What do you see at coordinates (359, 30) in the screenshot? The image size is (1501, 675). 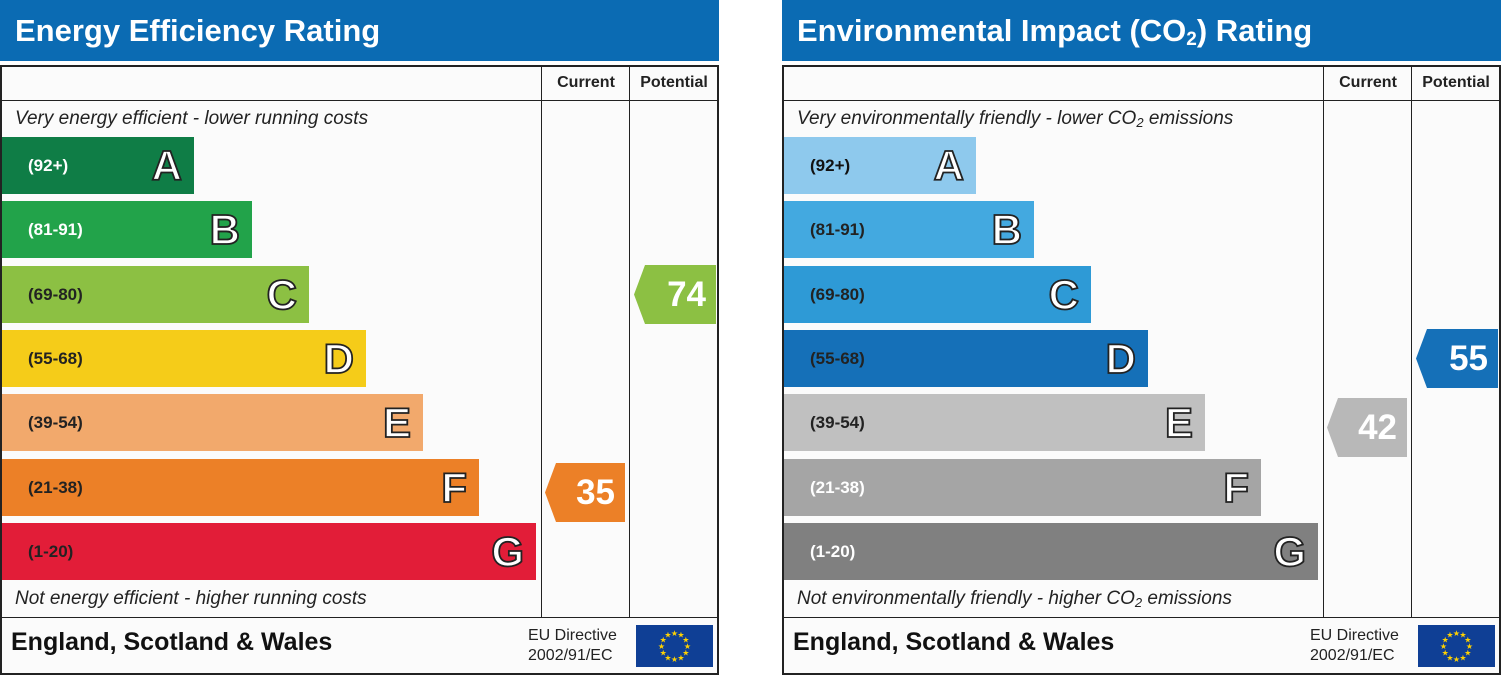 I see `panel-title: Energy Efficiency Rating` at bounding box center [359, 30].